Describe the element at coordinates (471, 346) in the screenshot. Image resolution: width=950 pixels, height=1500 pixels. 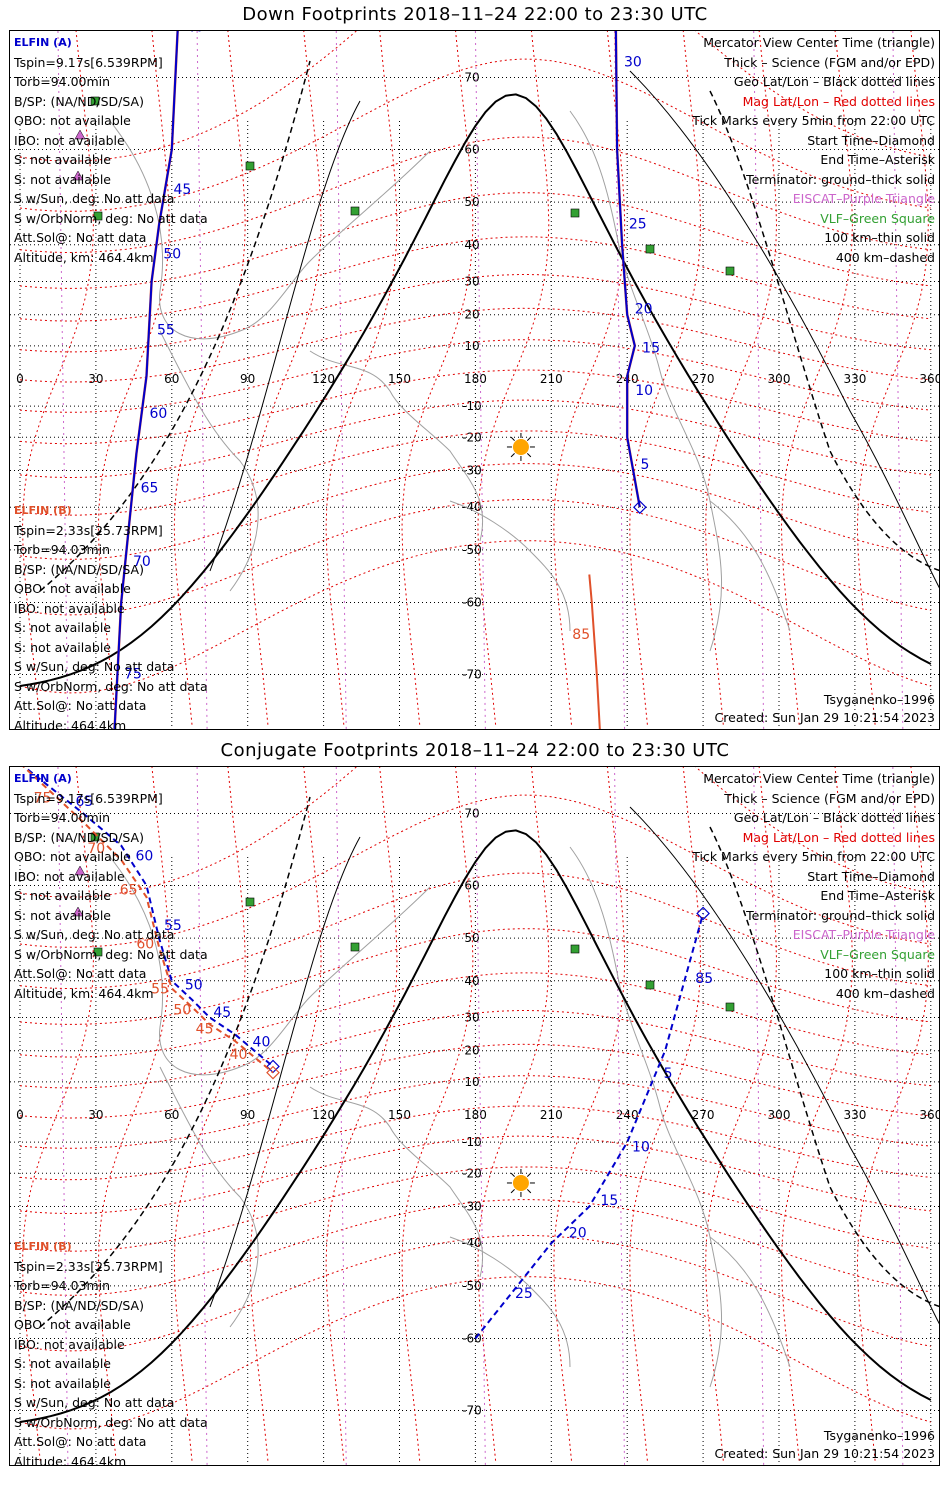
I see `lat-tick-label: 10` at that location.